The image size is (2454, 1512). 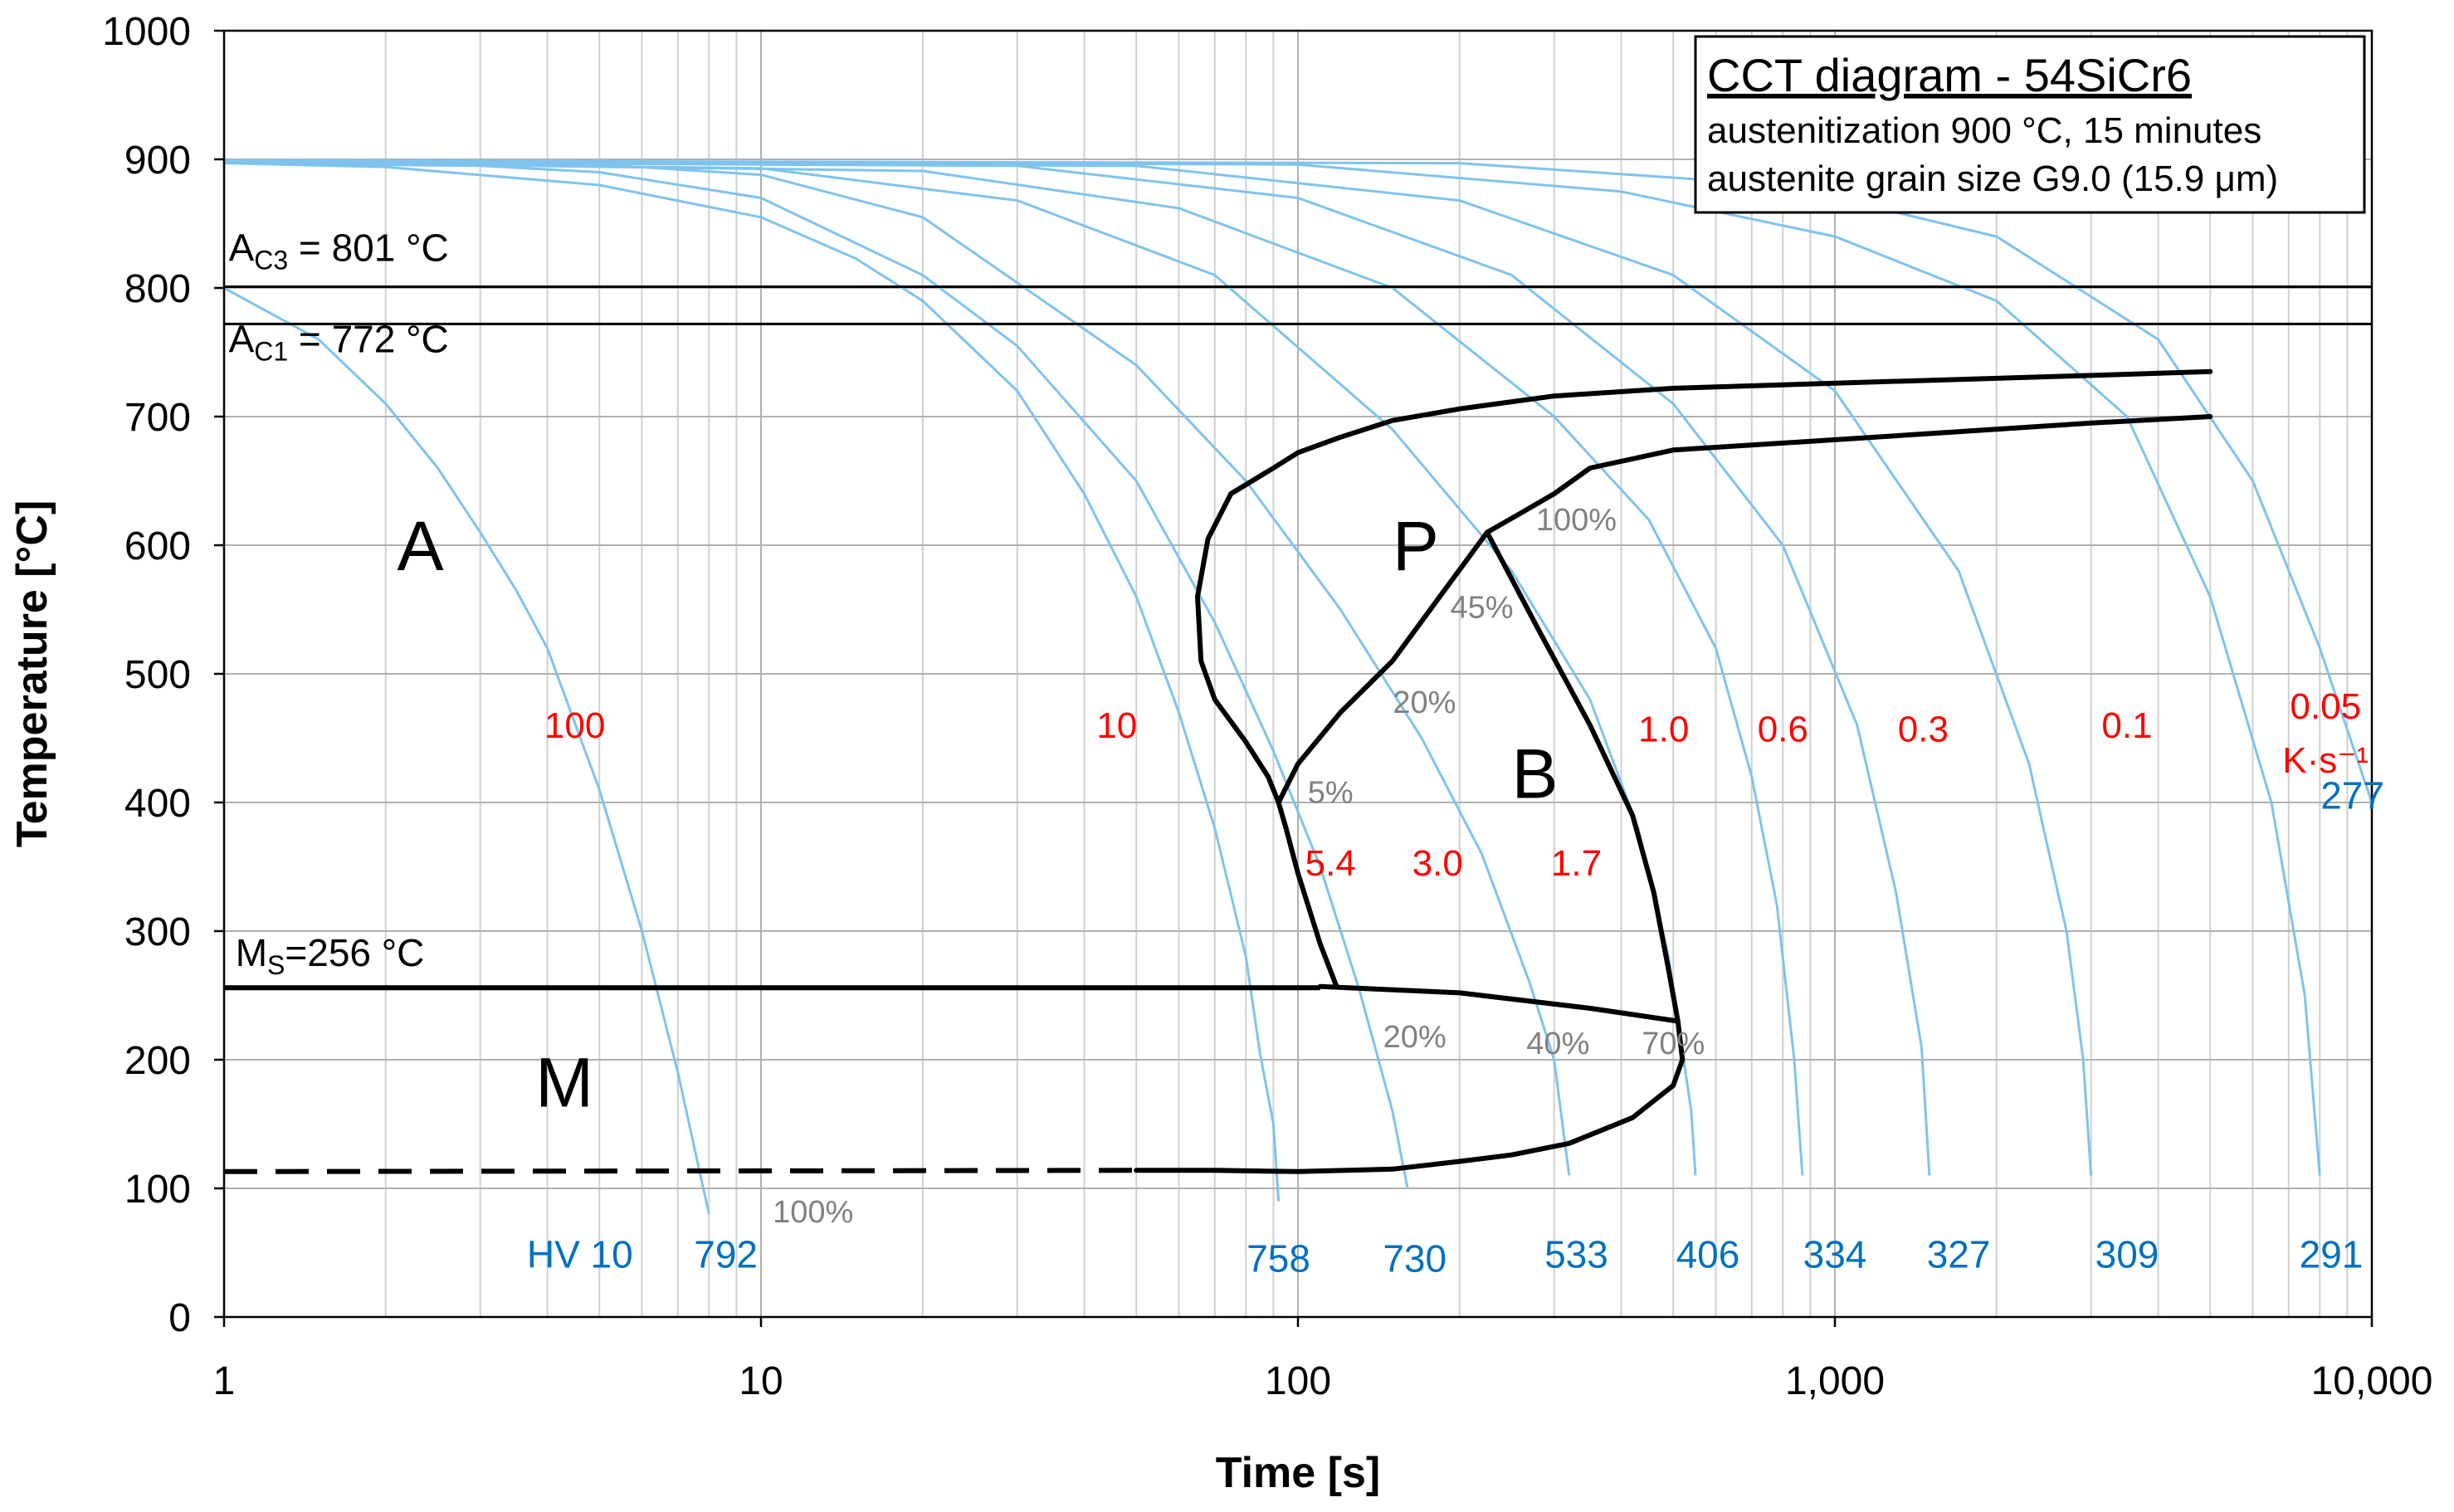 What do you see at coordinates (157, 289) in the screenshot?
I see `y-tick-label: 800` at bounding box center [157, 289].